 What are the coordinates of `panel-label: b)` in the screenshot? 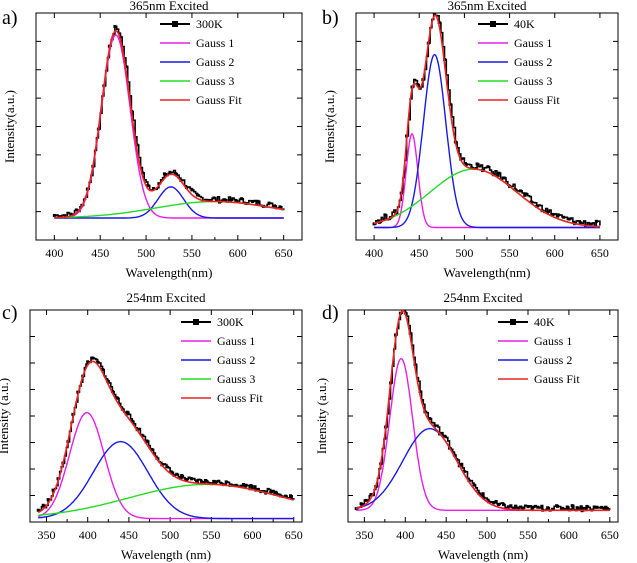 It's located at (330, 18).